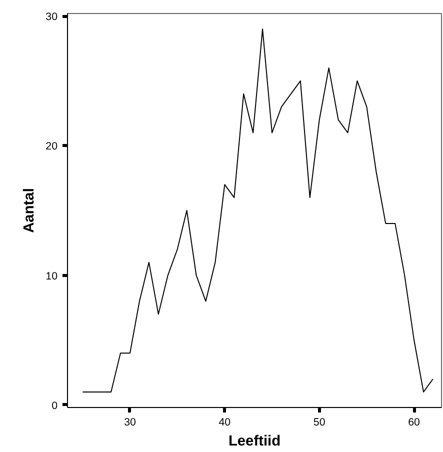  I want to click on y-axis-title: Aantal, so click(30, 210).